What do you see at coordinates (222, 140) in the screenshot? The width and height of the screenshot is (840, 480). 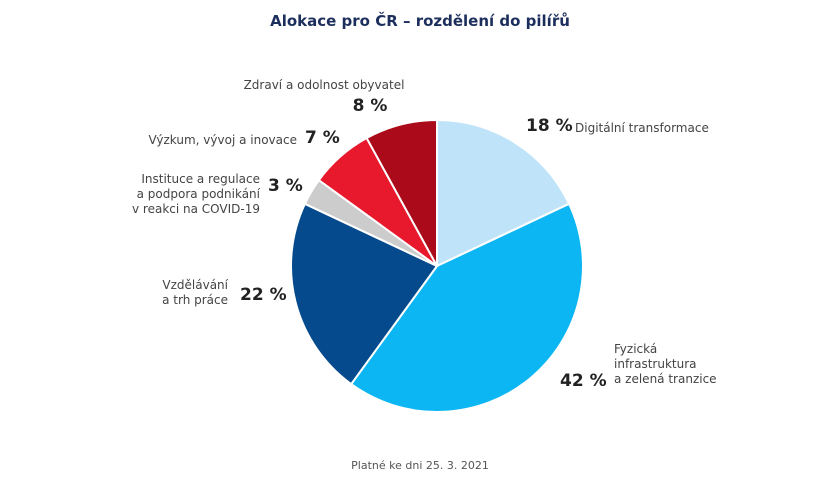 I see `slice-label-research: Výzkum, vývoj a inovace` at bounding box center [222, 140].